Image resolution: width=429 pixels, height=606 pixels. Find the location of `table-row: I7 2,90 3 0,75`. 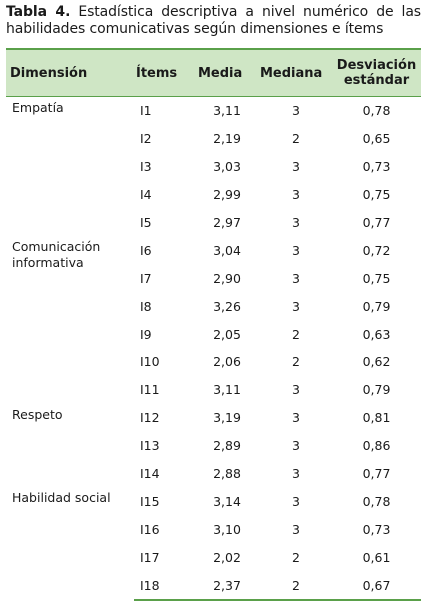

table-row: I7 2,90 3 0,75 is located at coordinates (213, 278).